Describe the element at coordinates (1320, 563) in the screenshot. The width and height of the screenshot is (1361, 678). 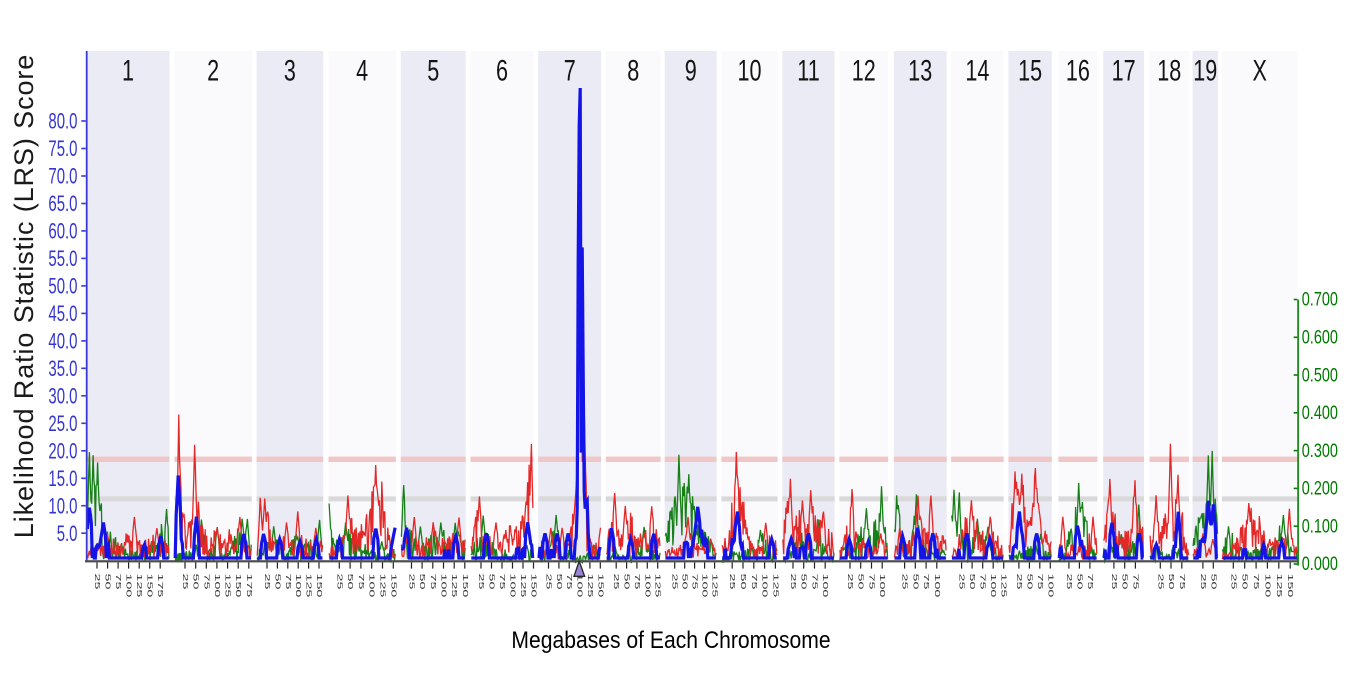
I see `svg-text: 0.000` at that location.